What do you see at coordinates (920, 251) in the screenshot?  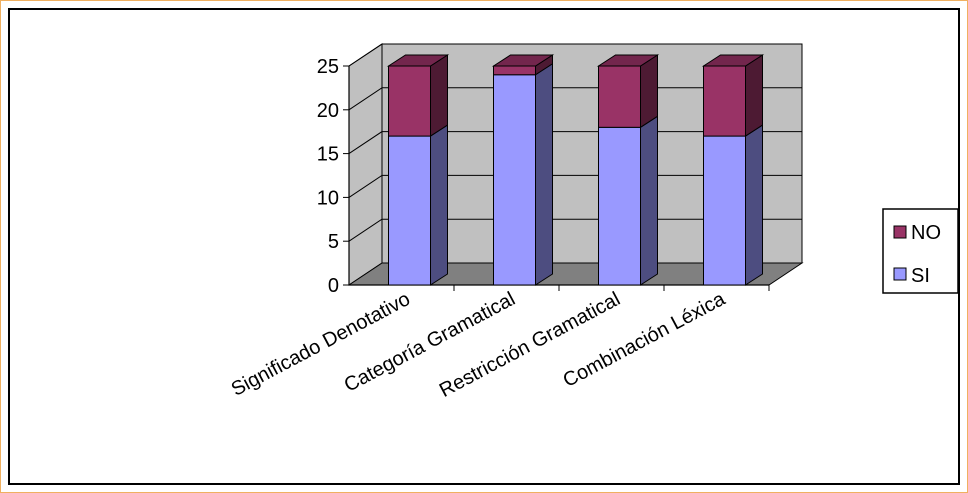 I see `legend: NO SI` at bounding box center [920, 251].